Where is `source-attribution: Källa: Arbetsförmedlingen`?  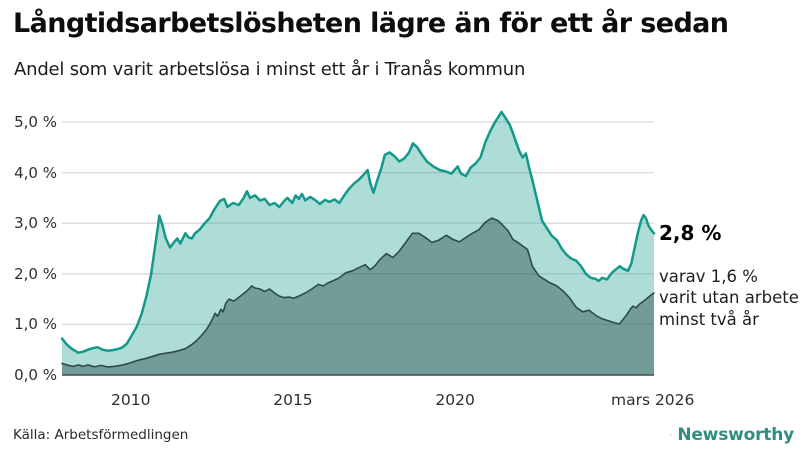 source-attribution: Källa: Arbetsförmedlingen is located at coordinates (101, 435).